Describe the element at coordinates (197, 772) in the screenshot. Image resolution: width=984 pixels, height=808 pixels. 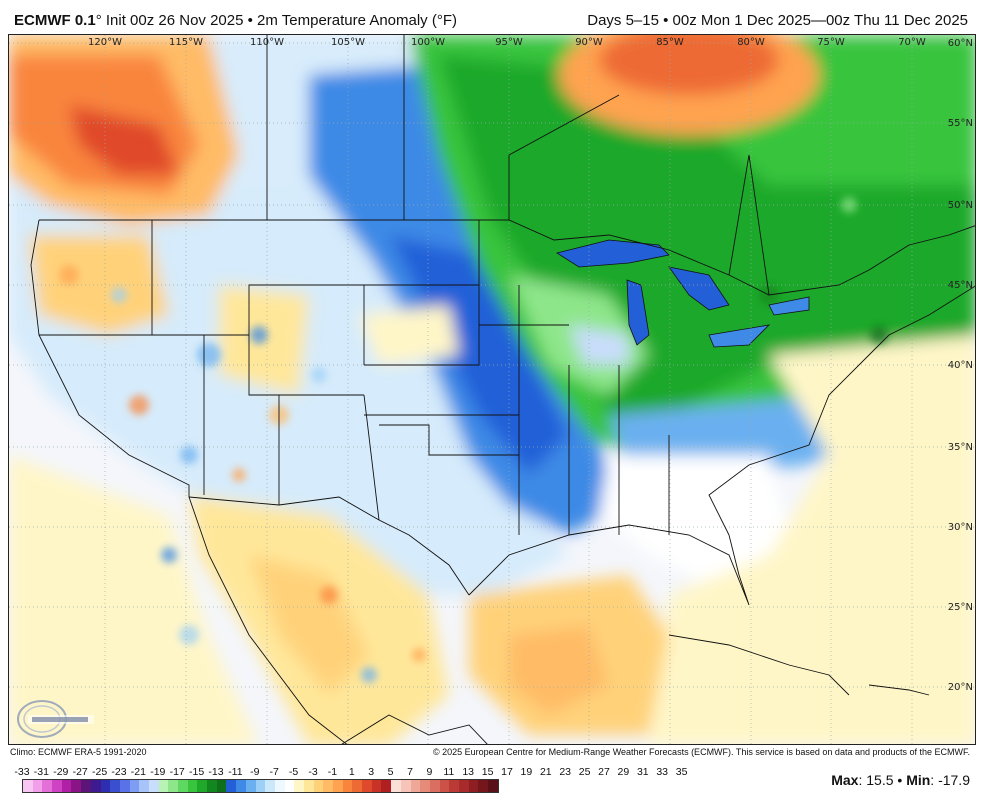
I see `colorbar-label: -15` at that location.